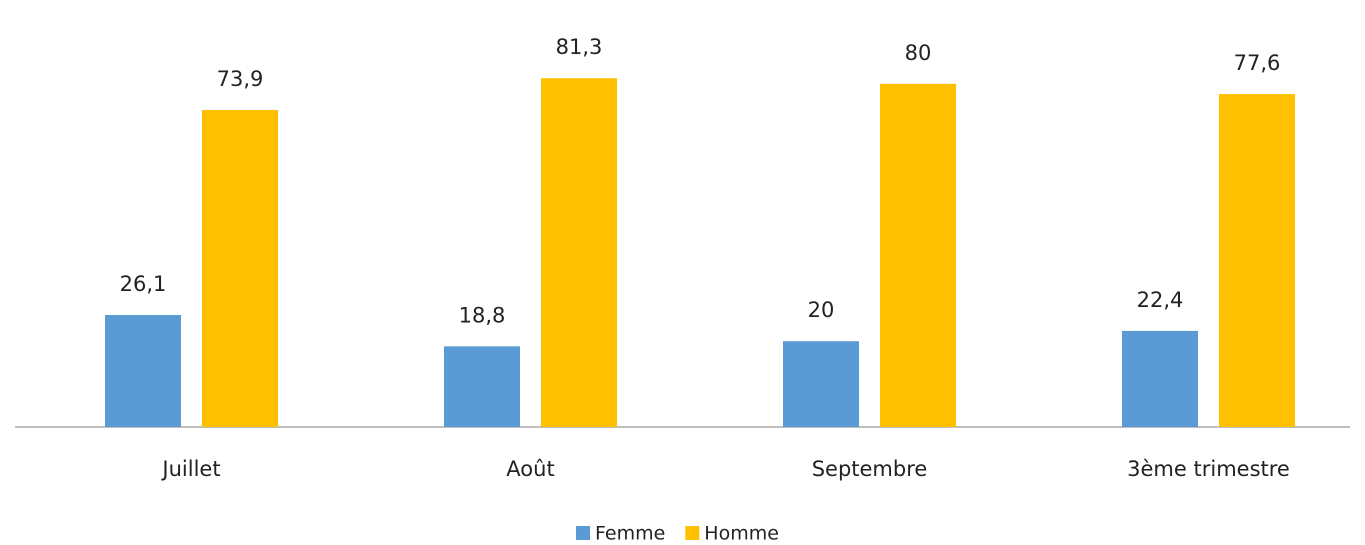 This screenshot has width=1365, height=545. Describe the element at coordinates (482, 315) in the screenshot. I see `data-label: 18,8` at that location.